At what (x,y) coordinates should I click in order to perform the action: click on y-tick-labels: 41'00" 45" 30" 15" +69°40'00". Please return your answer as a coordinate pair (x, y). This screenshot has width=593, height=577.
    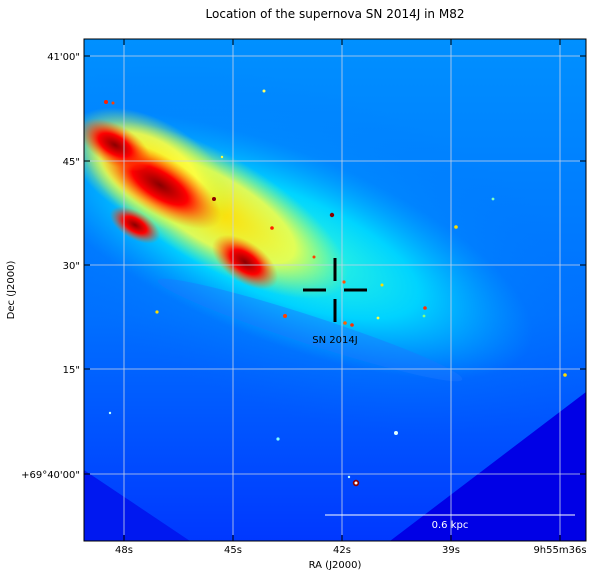
    Looking at the image, I should click on (50, 266).